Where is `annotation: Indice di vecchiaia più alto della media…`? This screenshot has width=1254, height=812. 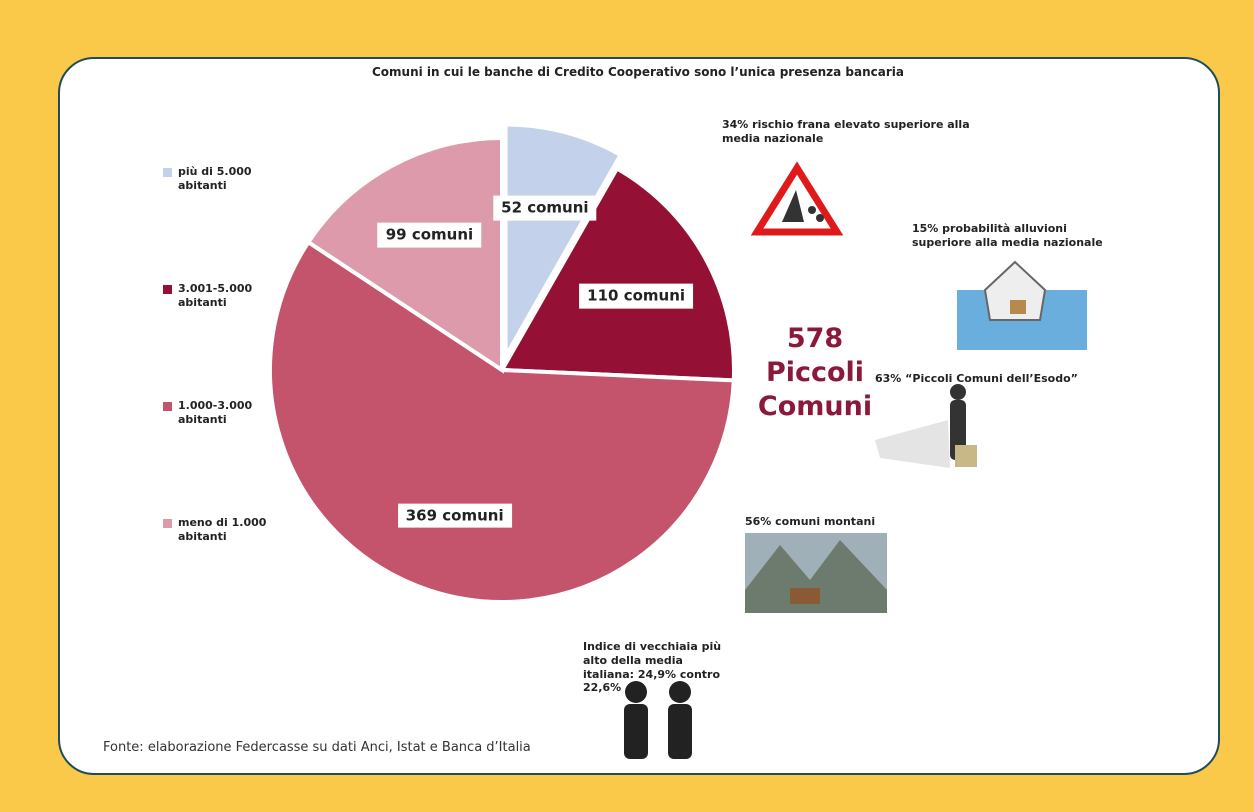 annotation: Indice di vecchiaia più alto della media… is located at coordinates (652, 667).